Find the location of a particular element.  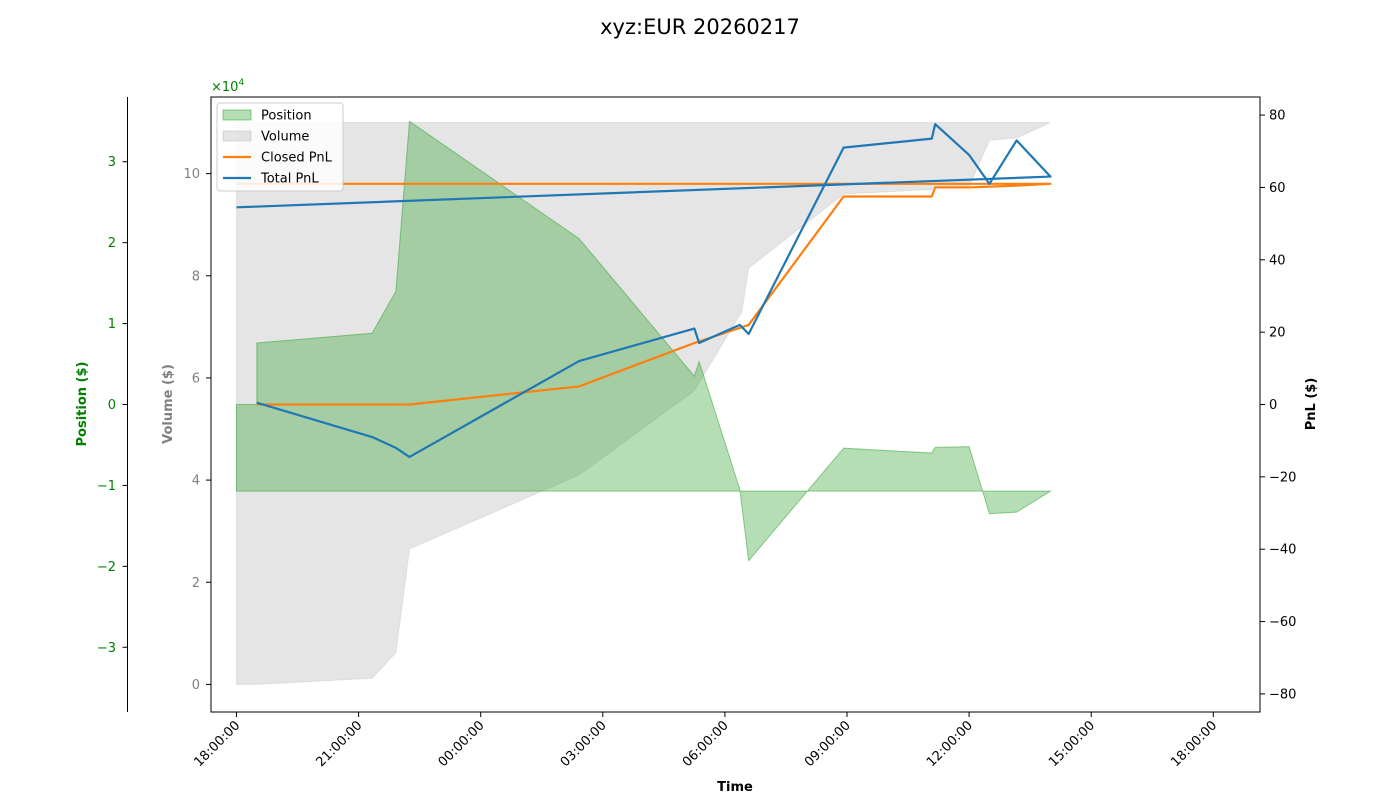

legend-swatch-volume is located at coordinates (237, 136).